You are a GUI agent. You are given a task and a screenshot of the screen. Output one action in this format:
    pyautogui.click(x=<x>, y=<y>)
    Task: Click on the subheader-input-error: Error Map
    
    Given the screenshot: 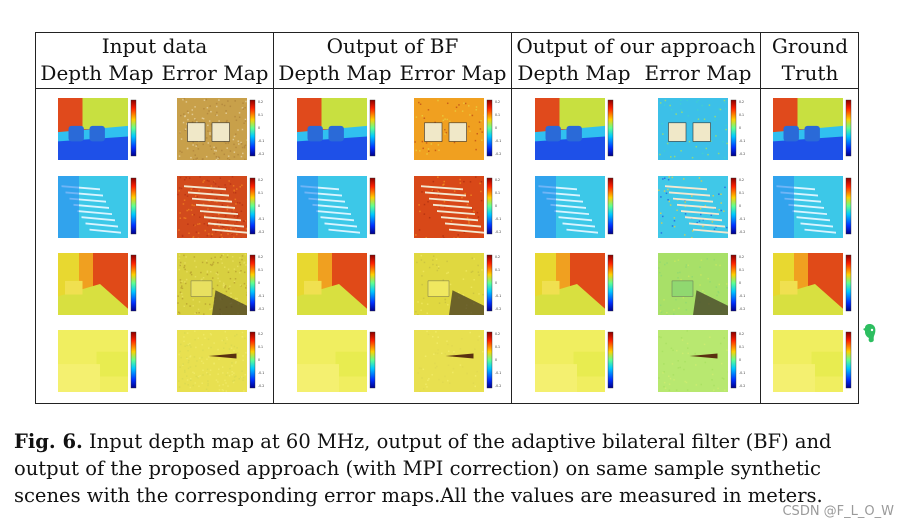 What is the action you would take?
    pyautogui.click(x=215, y=73)
    